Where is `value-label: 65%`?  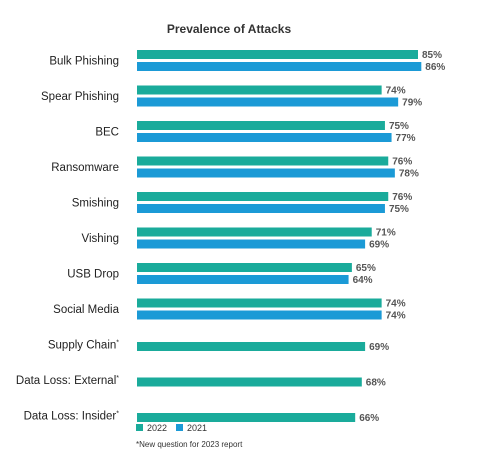
value-label: 65% is located at coordinates (366, 268).